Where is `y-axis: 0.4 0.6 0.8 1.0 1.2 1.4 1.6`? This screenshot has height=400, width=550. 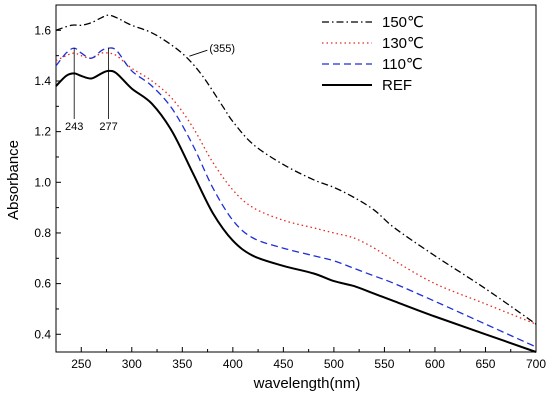 y-axis: 0.4 0.6 0.8 1.0 1.2 1.4 1.6 is located at coordinates (47, 172).